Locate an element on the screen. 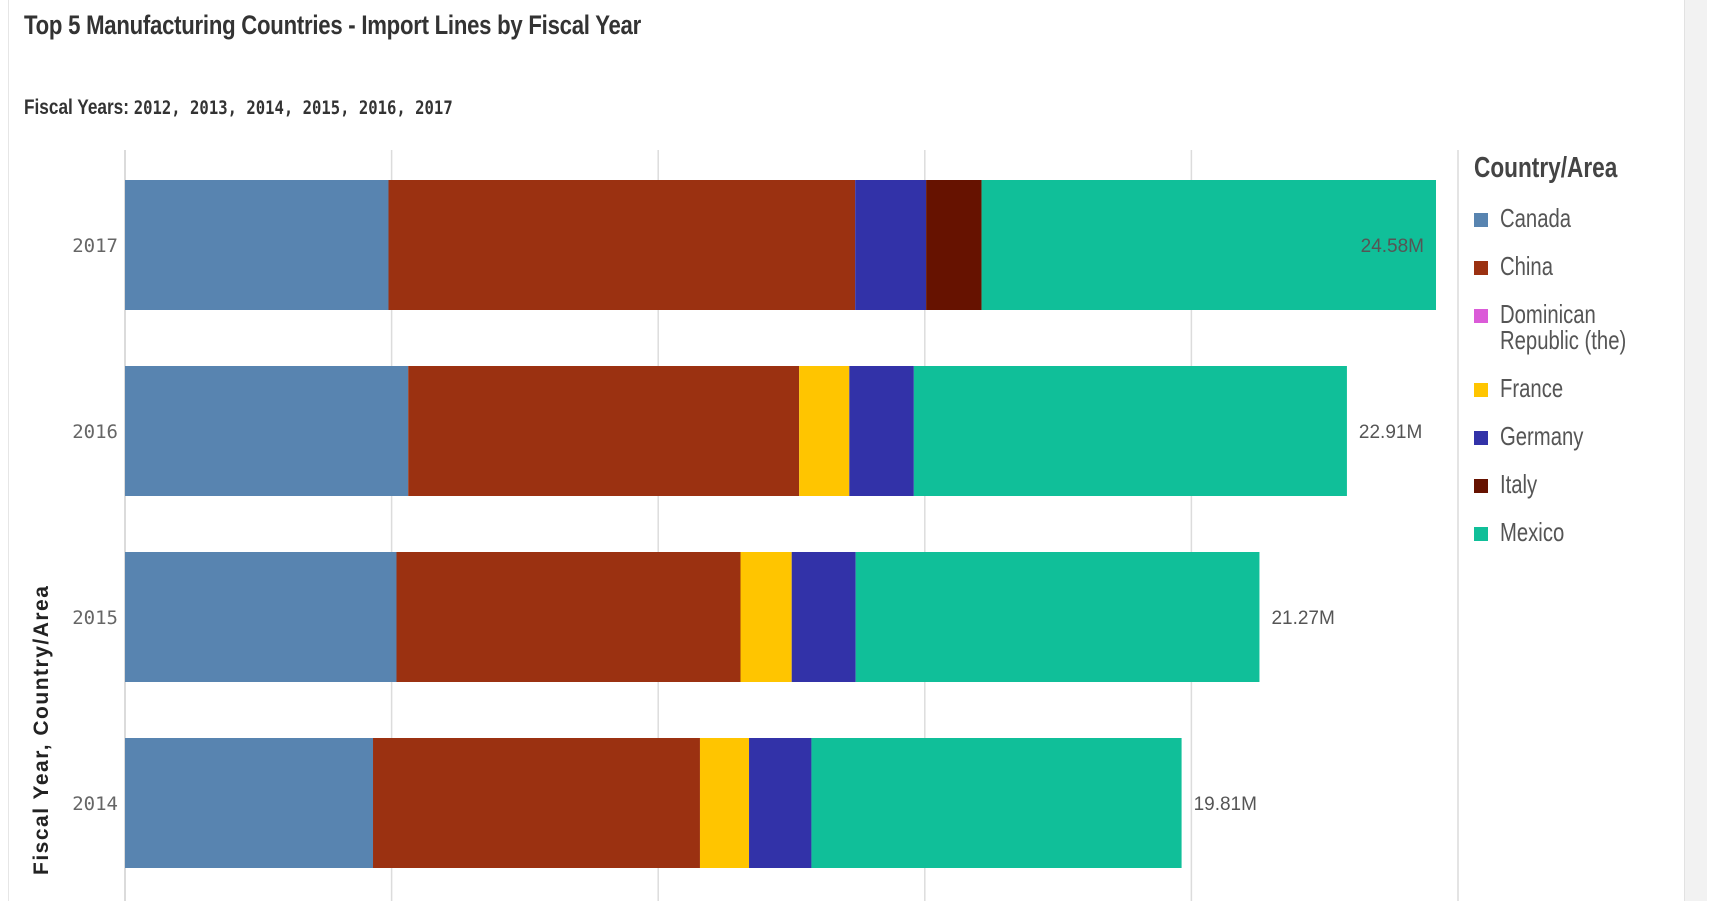  total-label: 19.81M is located at coordinates (1225, 804).